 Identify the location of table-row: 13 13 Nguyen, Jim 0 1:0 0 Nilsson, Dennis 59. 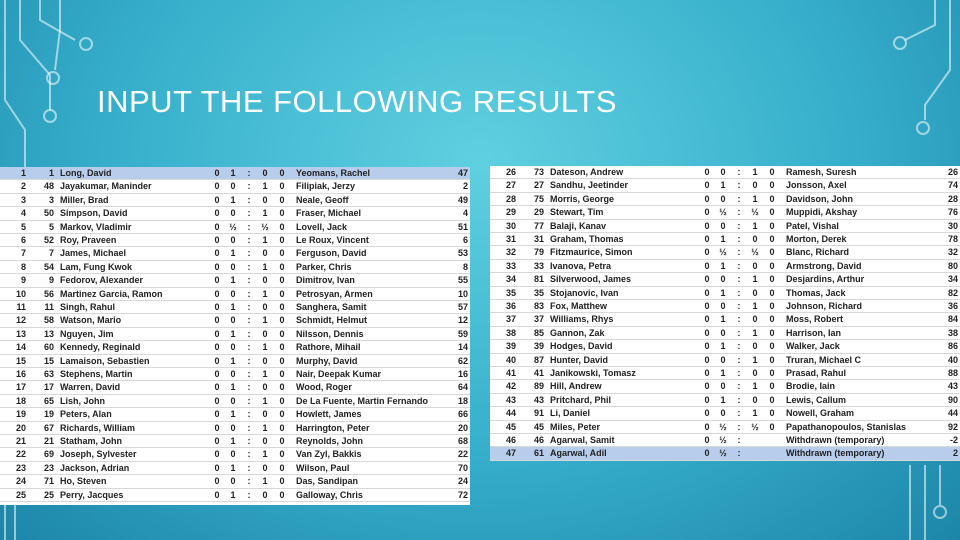
(235, 335).